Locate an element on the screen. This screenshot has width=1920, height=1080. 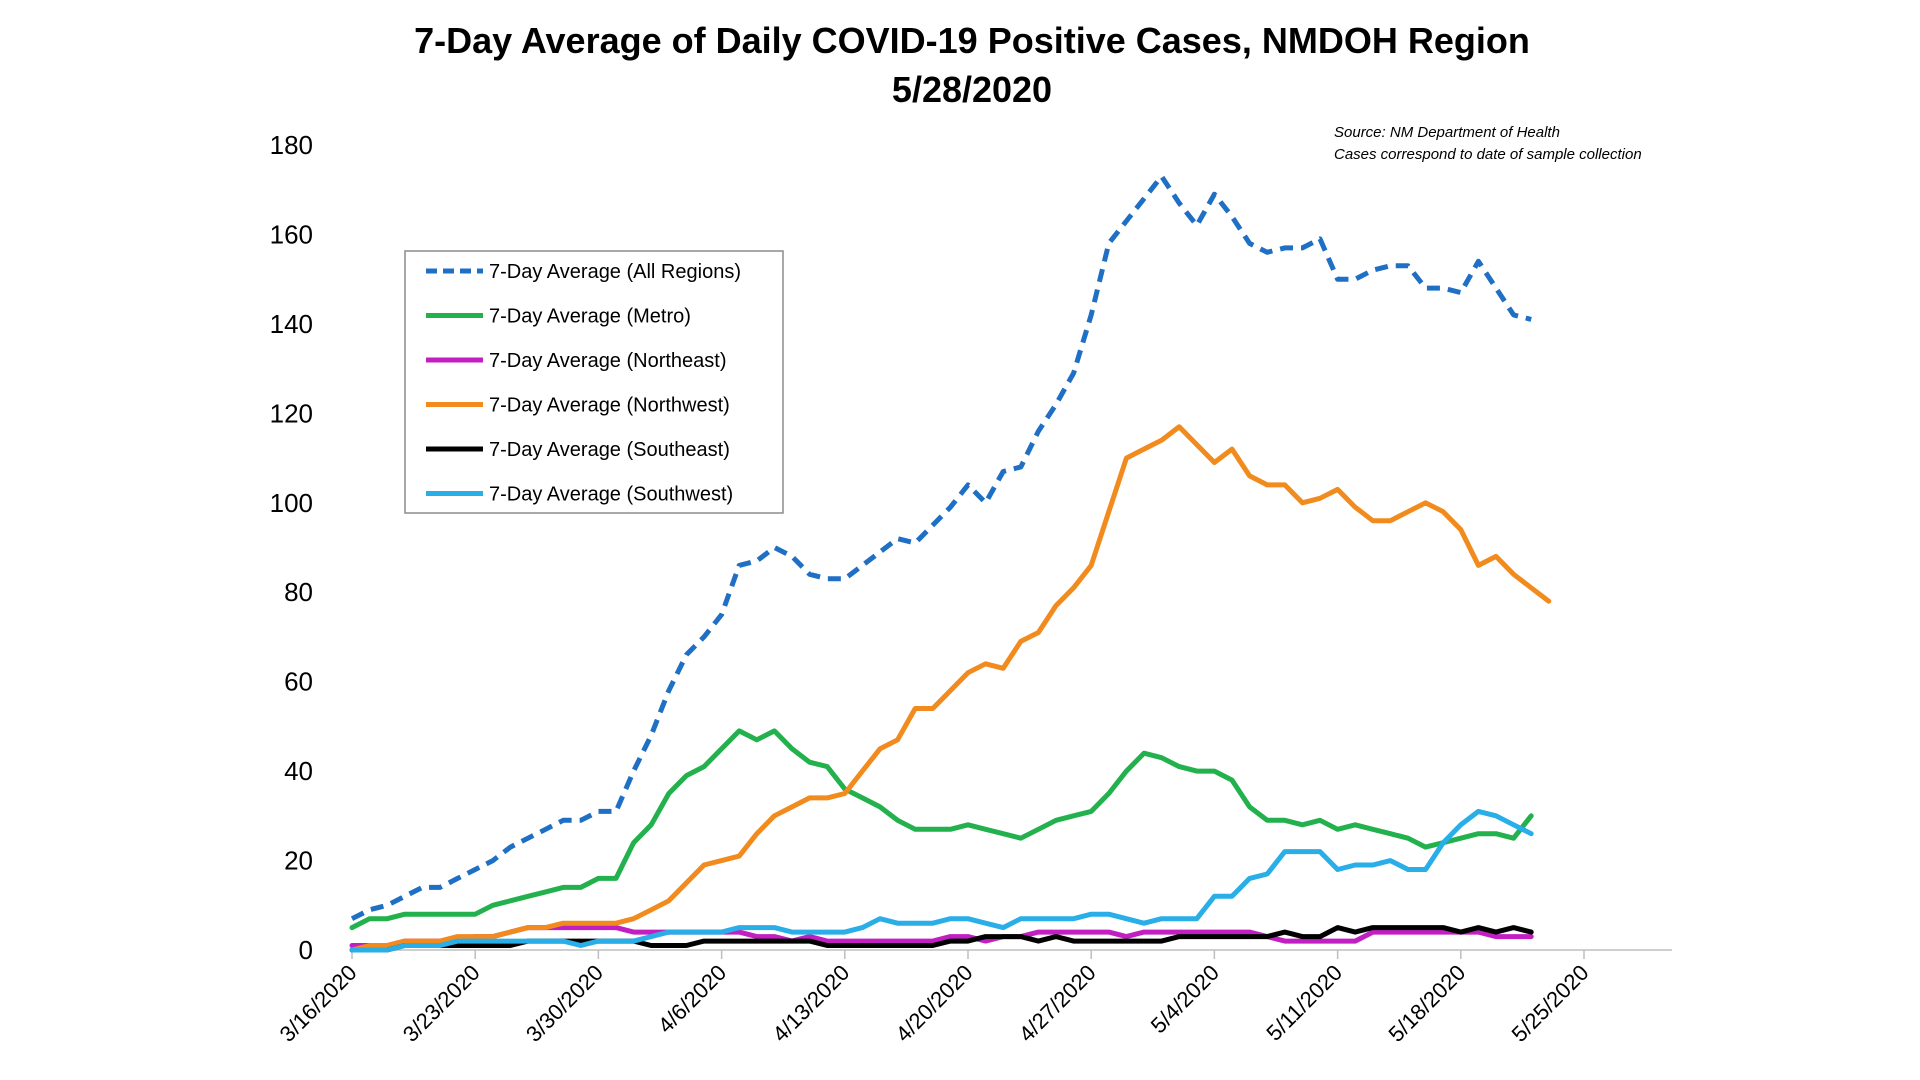
x-tick-label: 3/23/2020 is located at coordinates (441, 1003).